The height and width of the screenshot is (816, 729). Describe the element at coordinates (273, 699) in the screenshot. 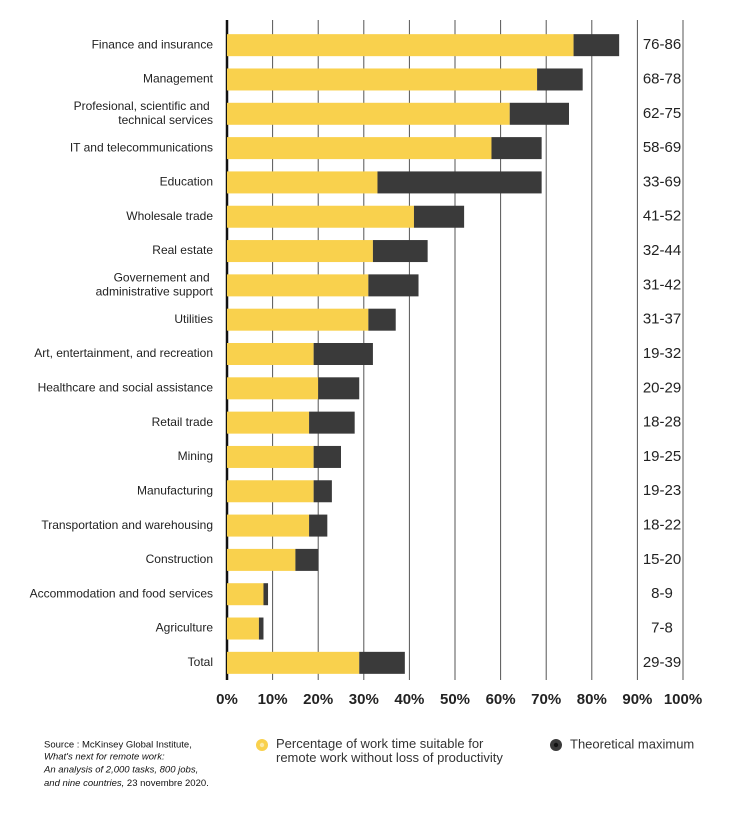

I see `x-tick-label: 10%` at that location.